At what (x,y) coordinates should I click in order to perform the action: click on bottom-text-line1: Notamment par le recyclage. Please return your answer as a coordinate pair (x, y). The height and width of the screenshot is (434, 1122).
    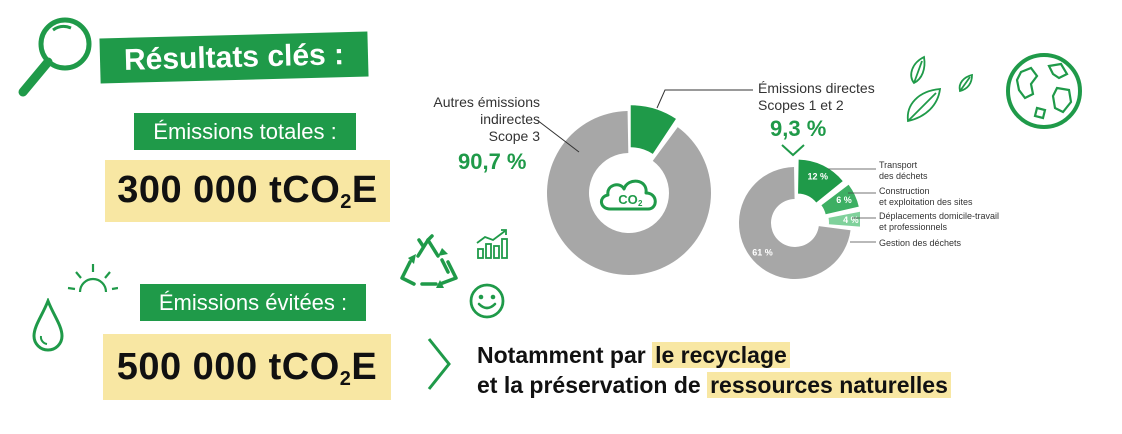
    Looking at the image, I should click on (633, 355).